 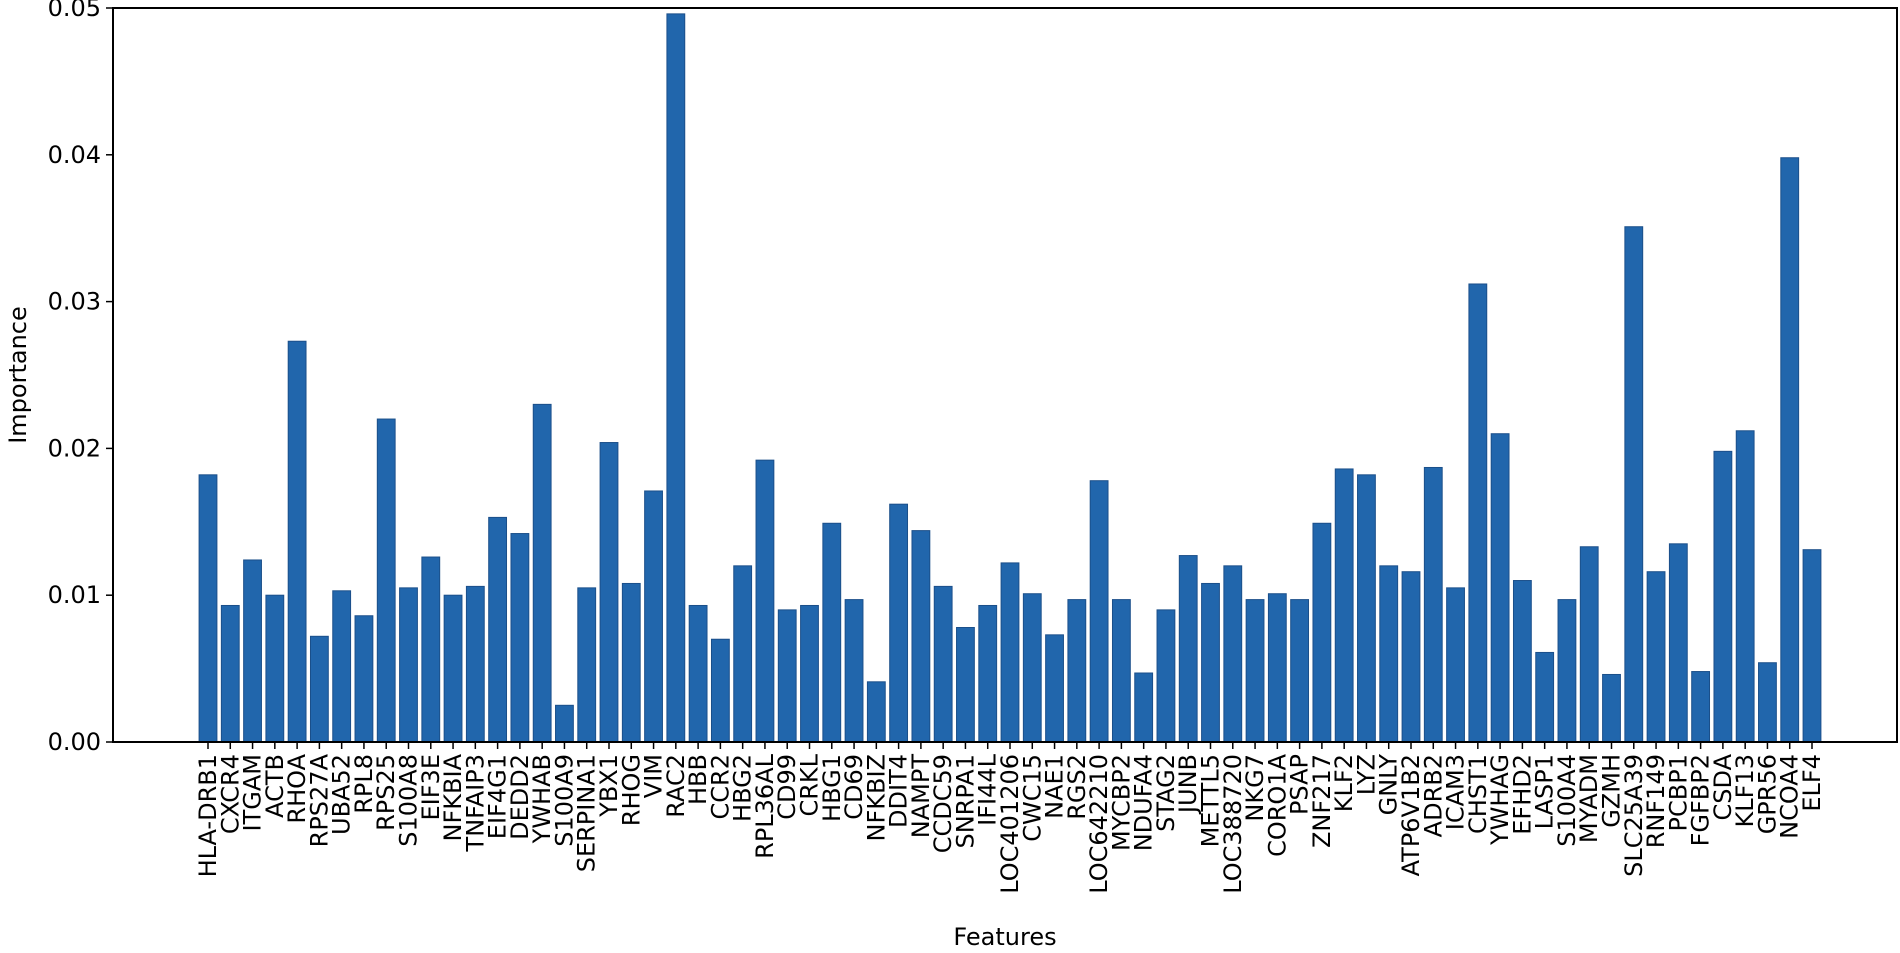 I want to click on x-tick-label: YBX1, so click(x=609, y=786).